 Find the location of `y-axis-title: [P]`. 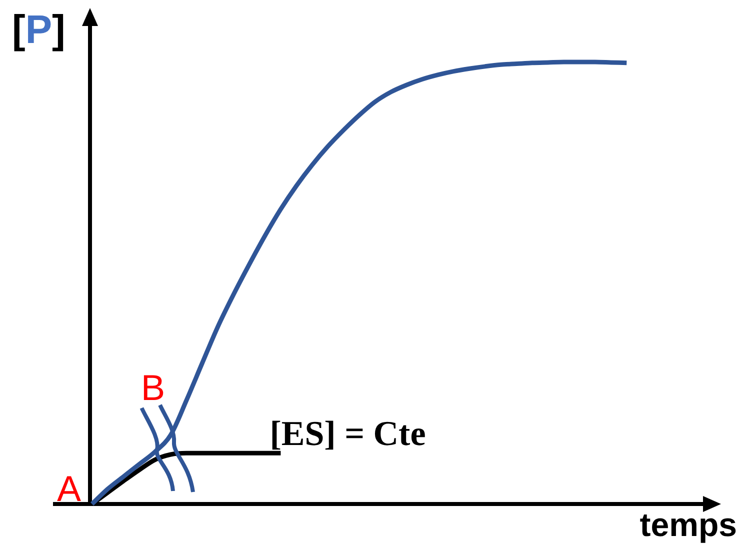

y-axis-title: [P] is located at coordinates (39, 30).